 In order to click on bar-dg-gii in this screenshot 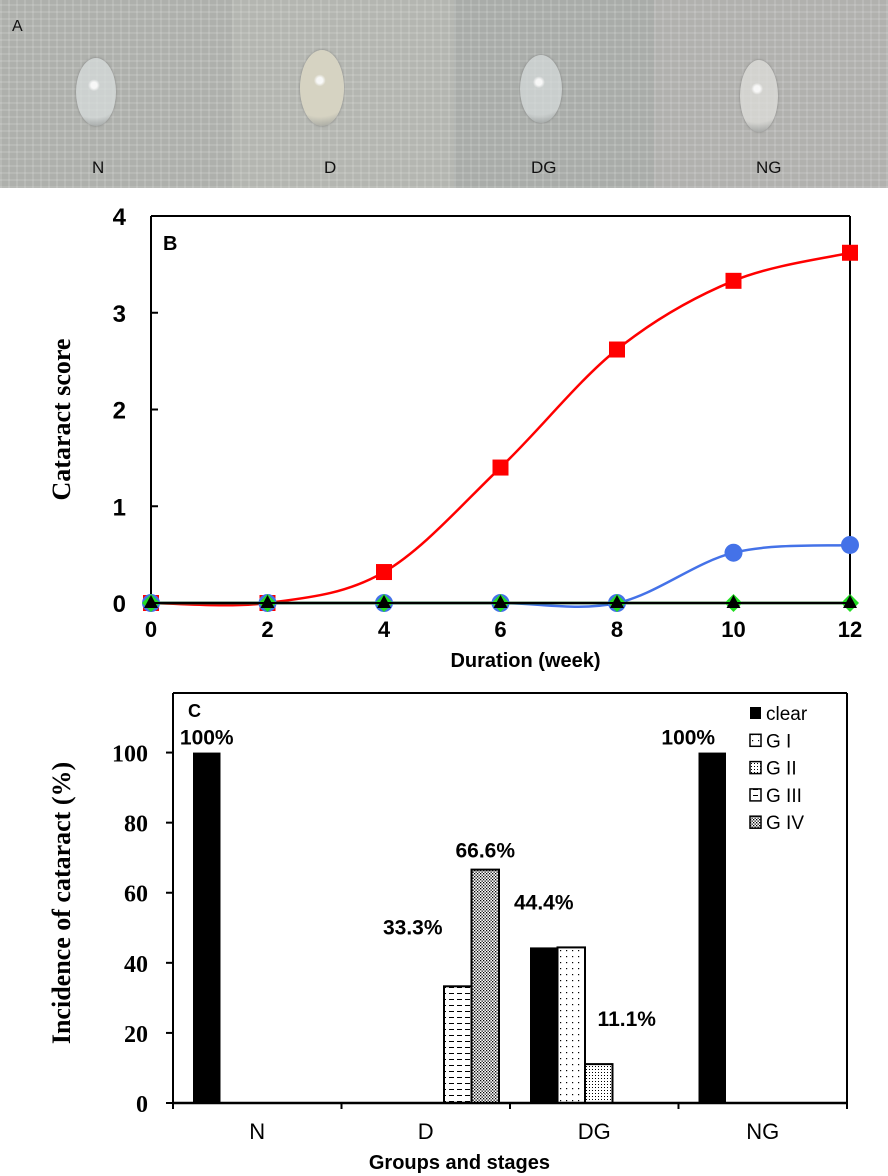, I will do `click(599, 1083)`.